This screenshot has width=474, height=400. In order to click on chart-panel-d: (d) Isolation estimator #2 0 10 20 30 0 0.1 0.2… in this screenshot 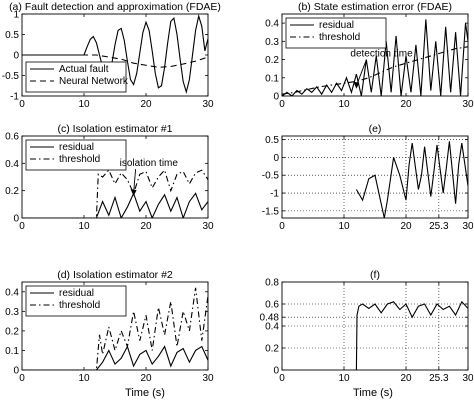, I will do `click(109, 326)`.